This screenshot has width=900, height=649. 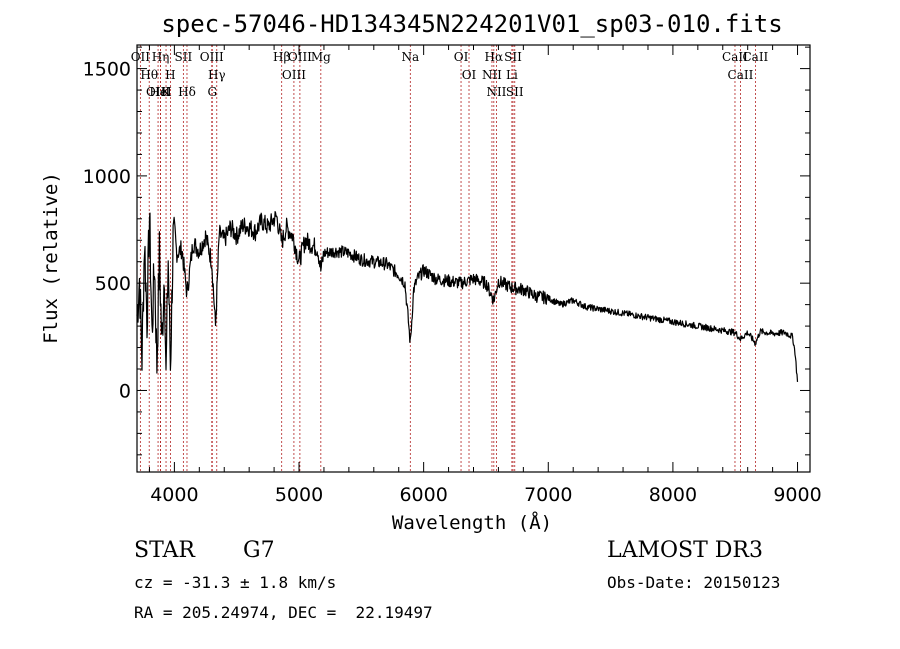 I want to click on y-tick-label: 0, so click(x=125, y=391).